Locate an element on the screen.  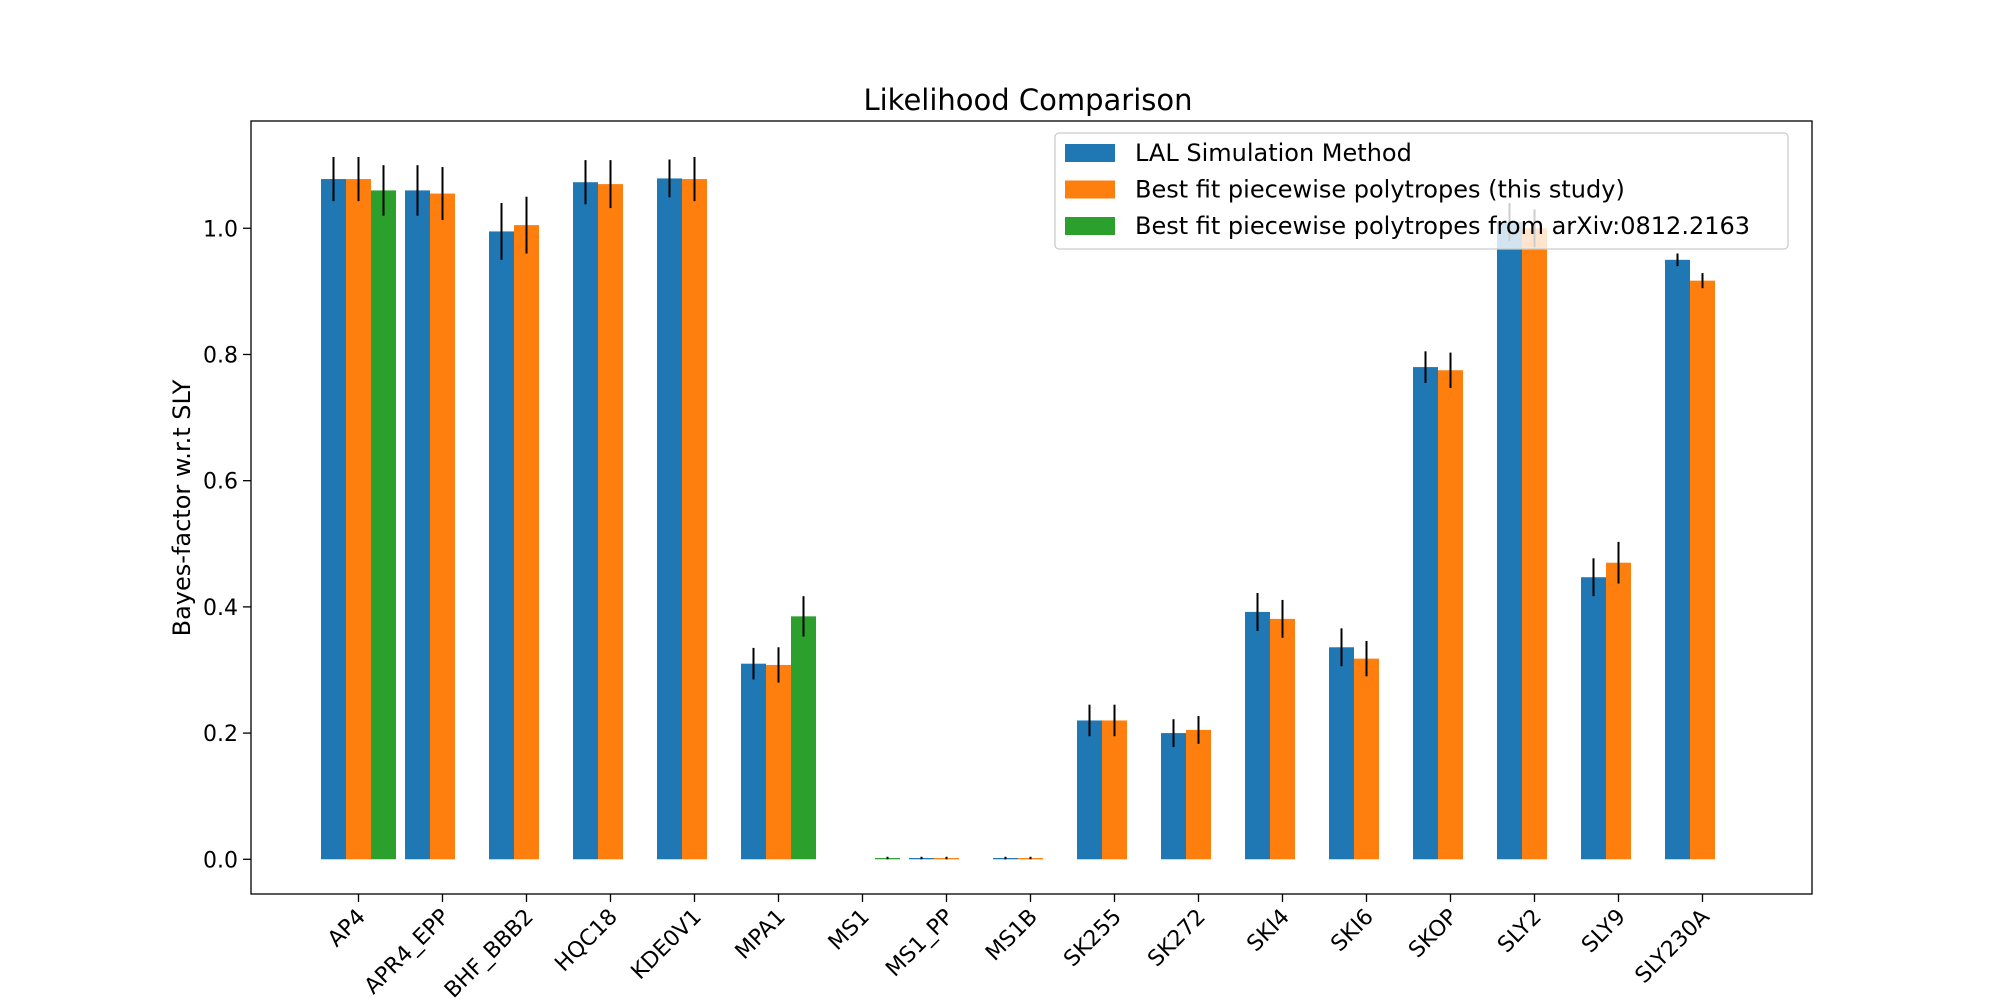
y-tick-label: 0.4 is located at coordinates (220, 608).